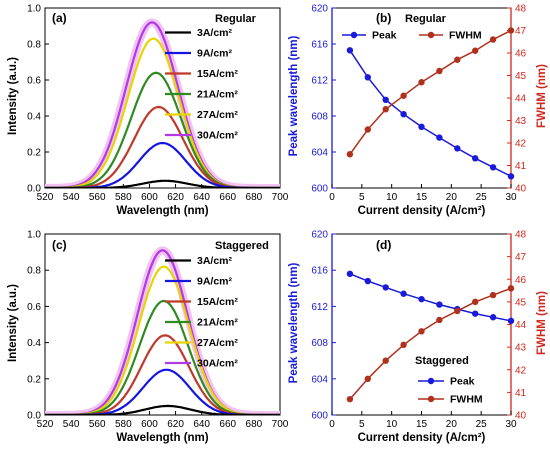 This screenshot has width=550, height=458. What do you see at coordinates (521, 302) in the screenshot?
I see `y-right-tick-label: 45` at bounding box center [521, 302].